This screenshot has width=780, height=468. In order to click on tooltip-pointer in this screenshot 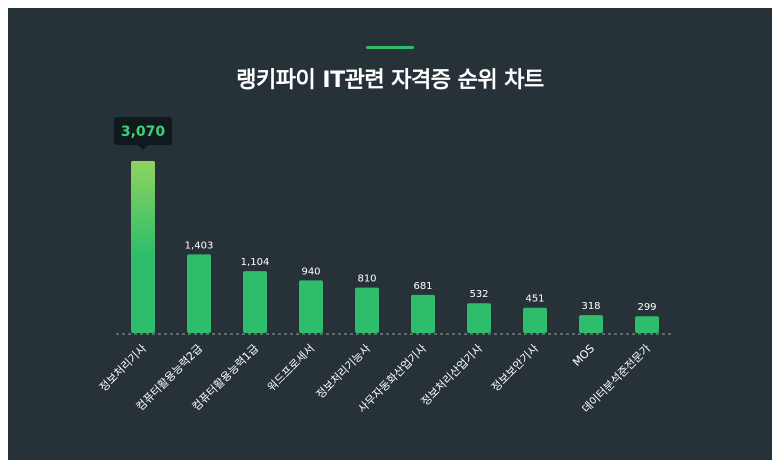, I will do `click(143, 147)`.